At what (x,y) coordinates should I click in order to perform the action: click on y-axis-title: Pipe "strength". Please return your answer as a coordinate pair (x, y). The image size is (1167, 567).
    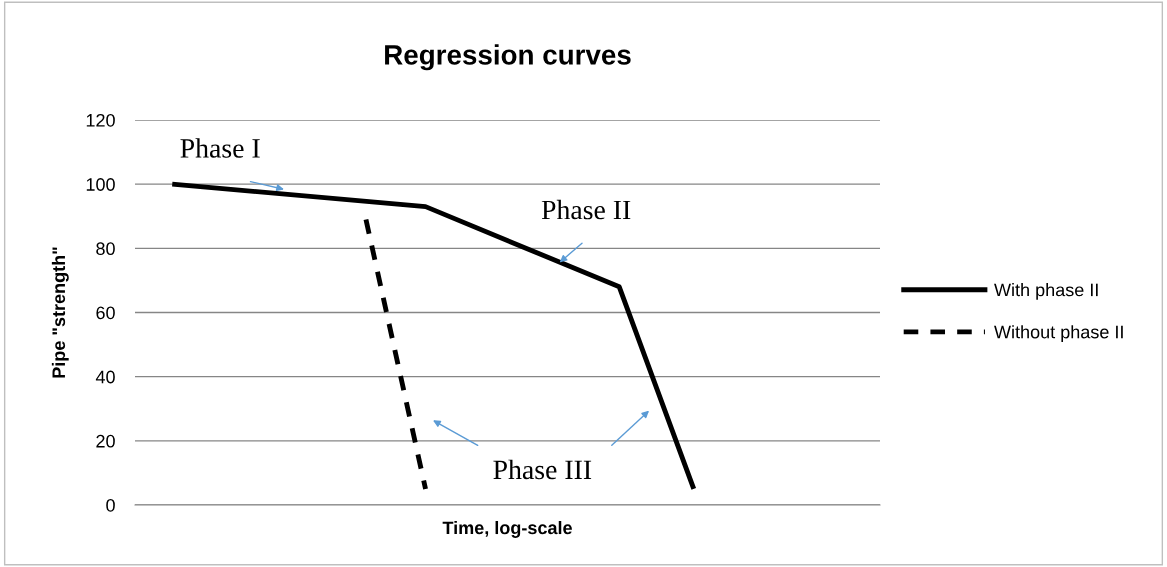
    Looking at the image, I should click on (60, 312).